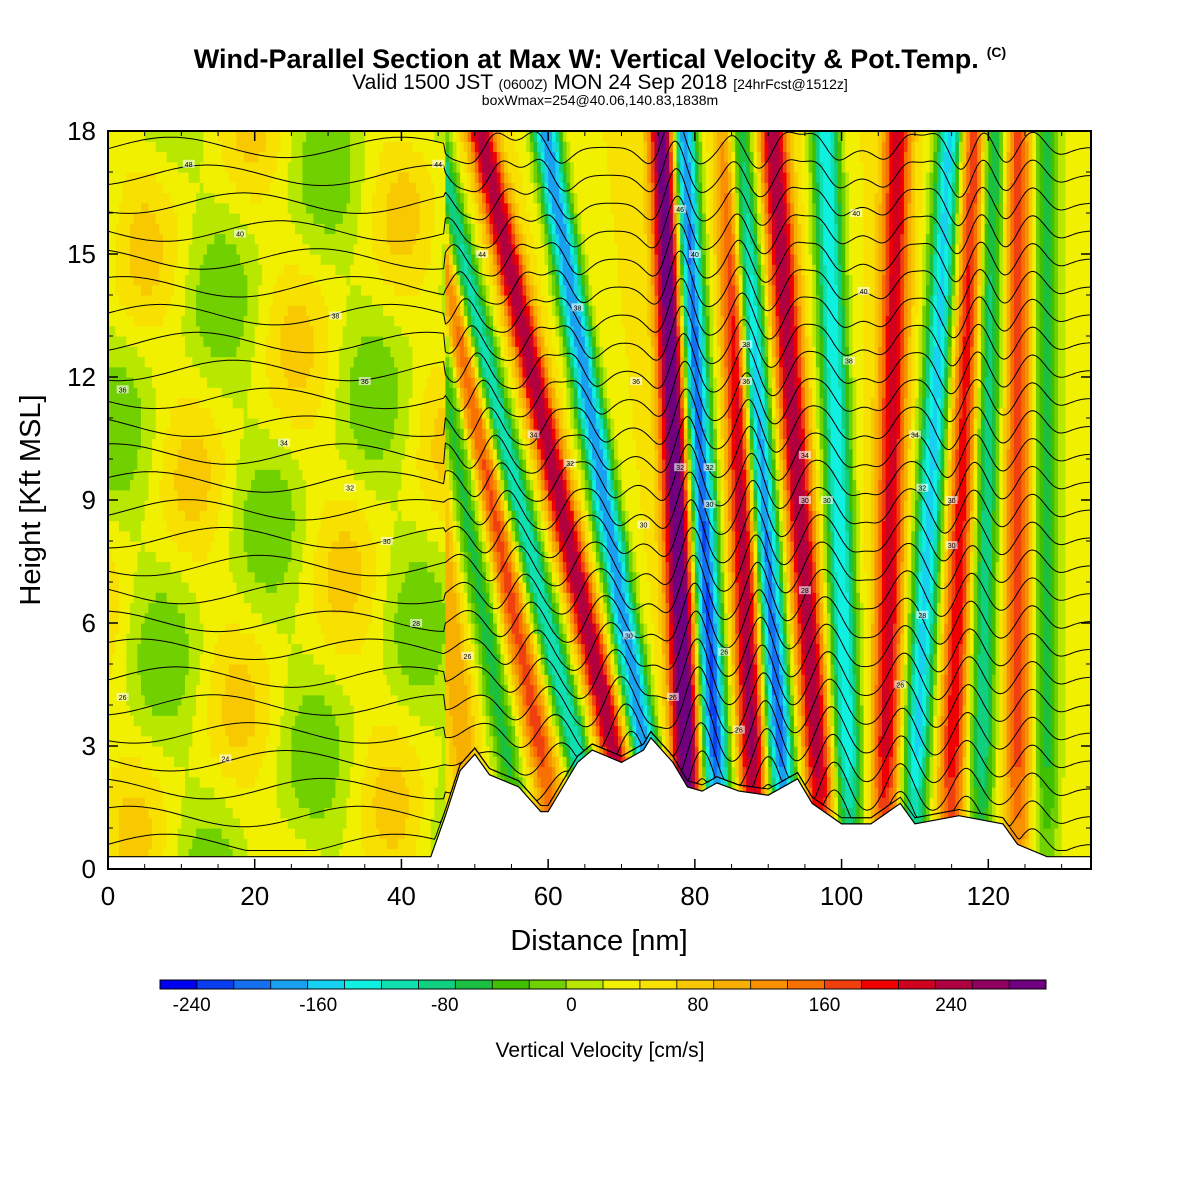 This screenshot has width=1200, height=1200. I want to click on x-tick-label: 120, so click(988, 896).